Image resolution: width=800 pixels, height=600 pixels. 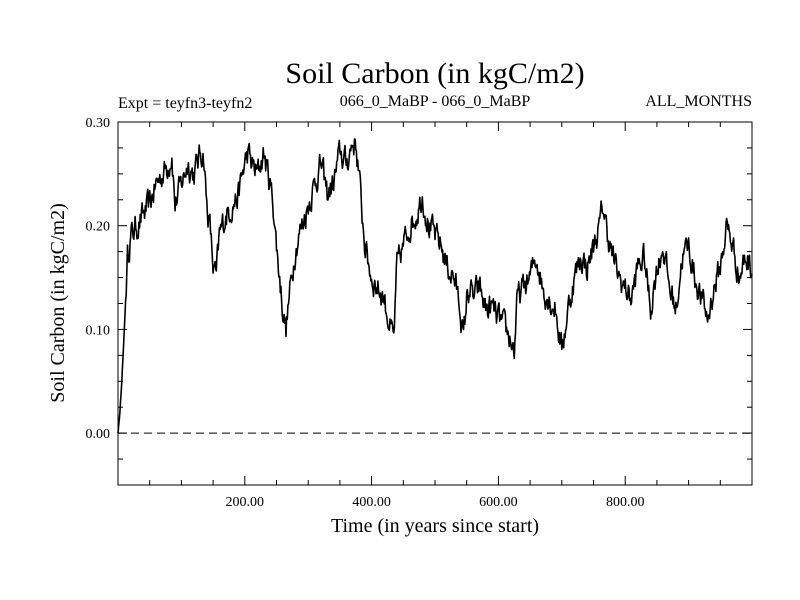 I want to click on x-tick-label: 800.00, so click(x=625, y=502).